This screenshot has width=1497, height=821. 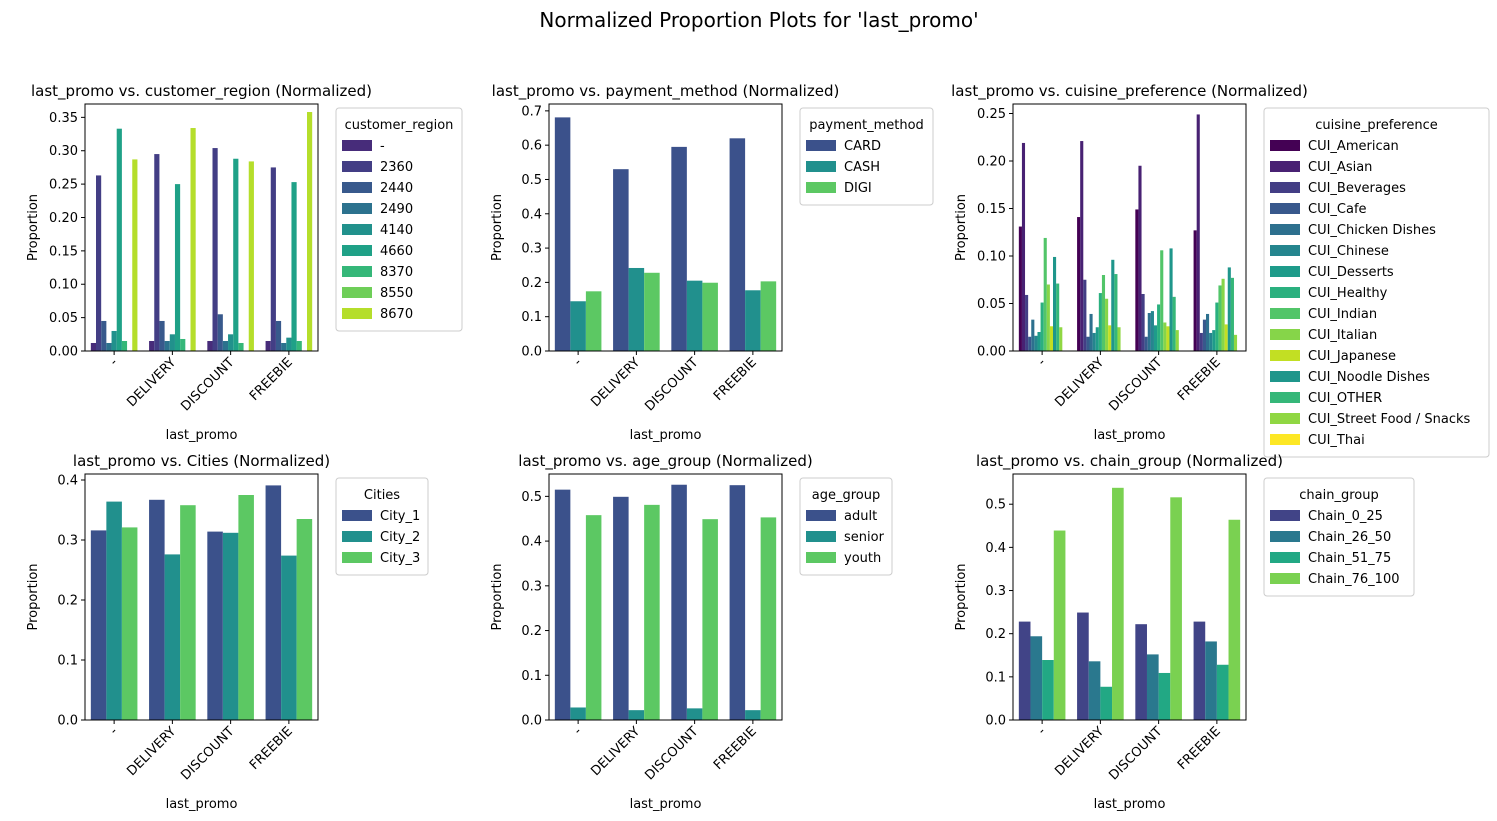 I want to click on y-tick-label: 0.05, so click(x=991, y=304).